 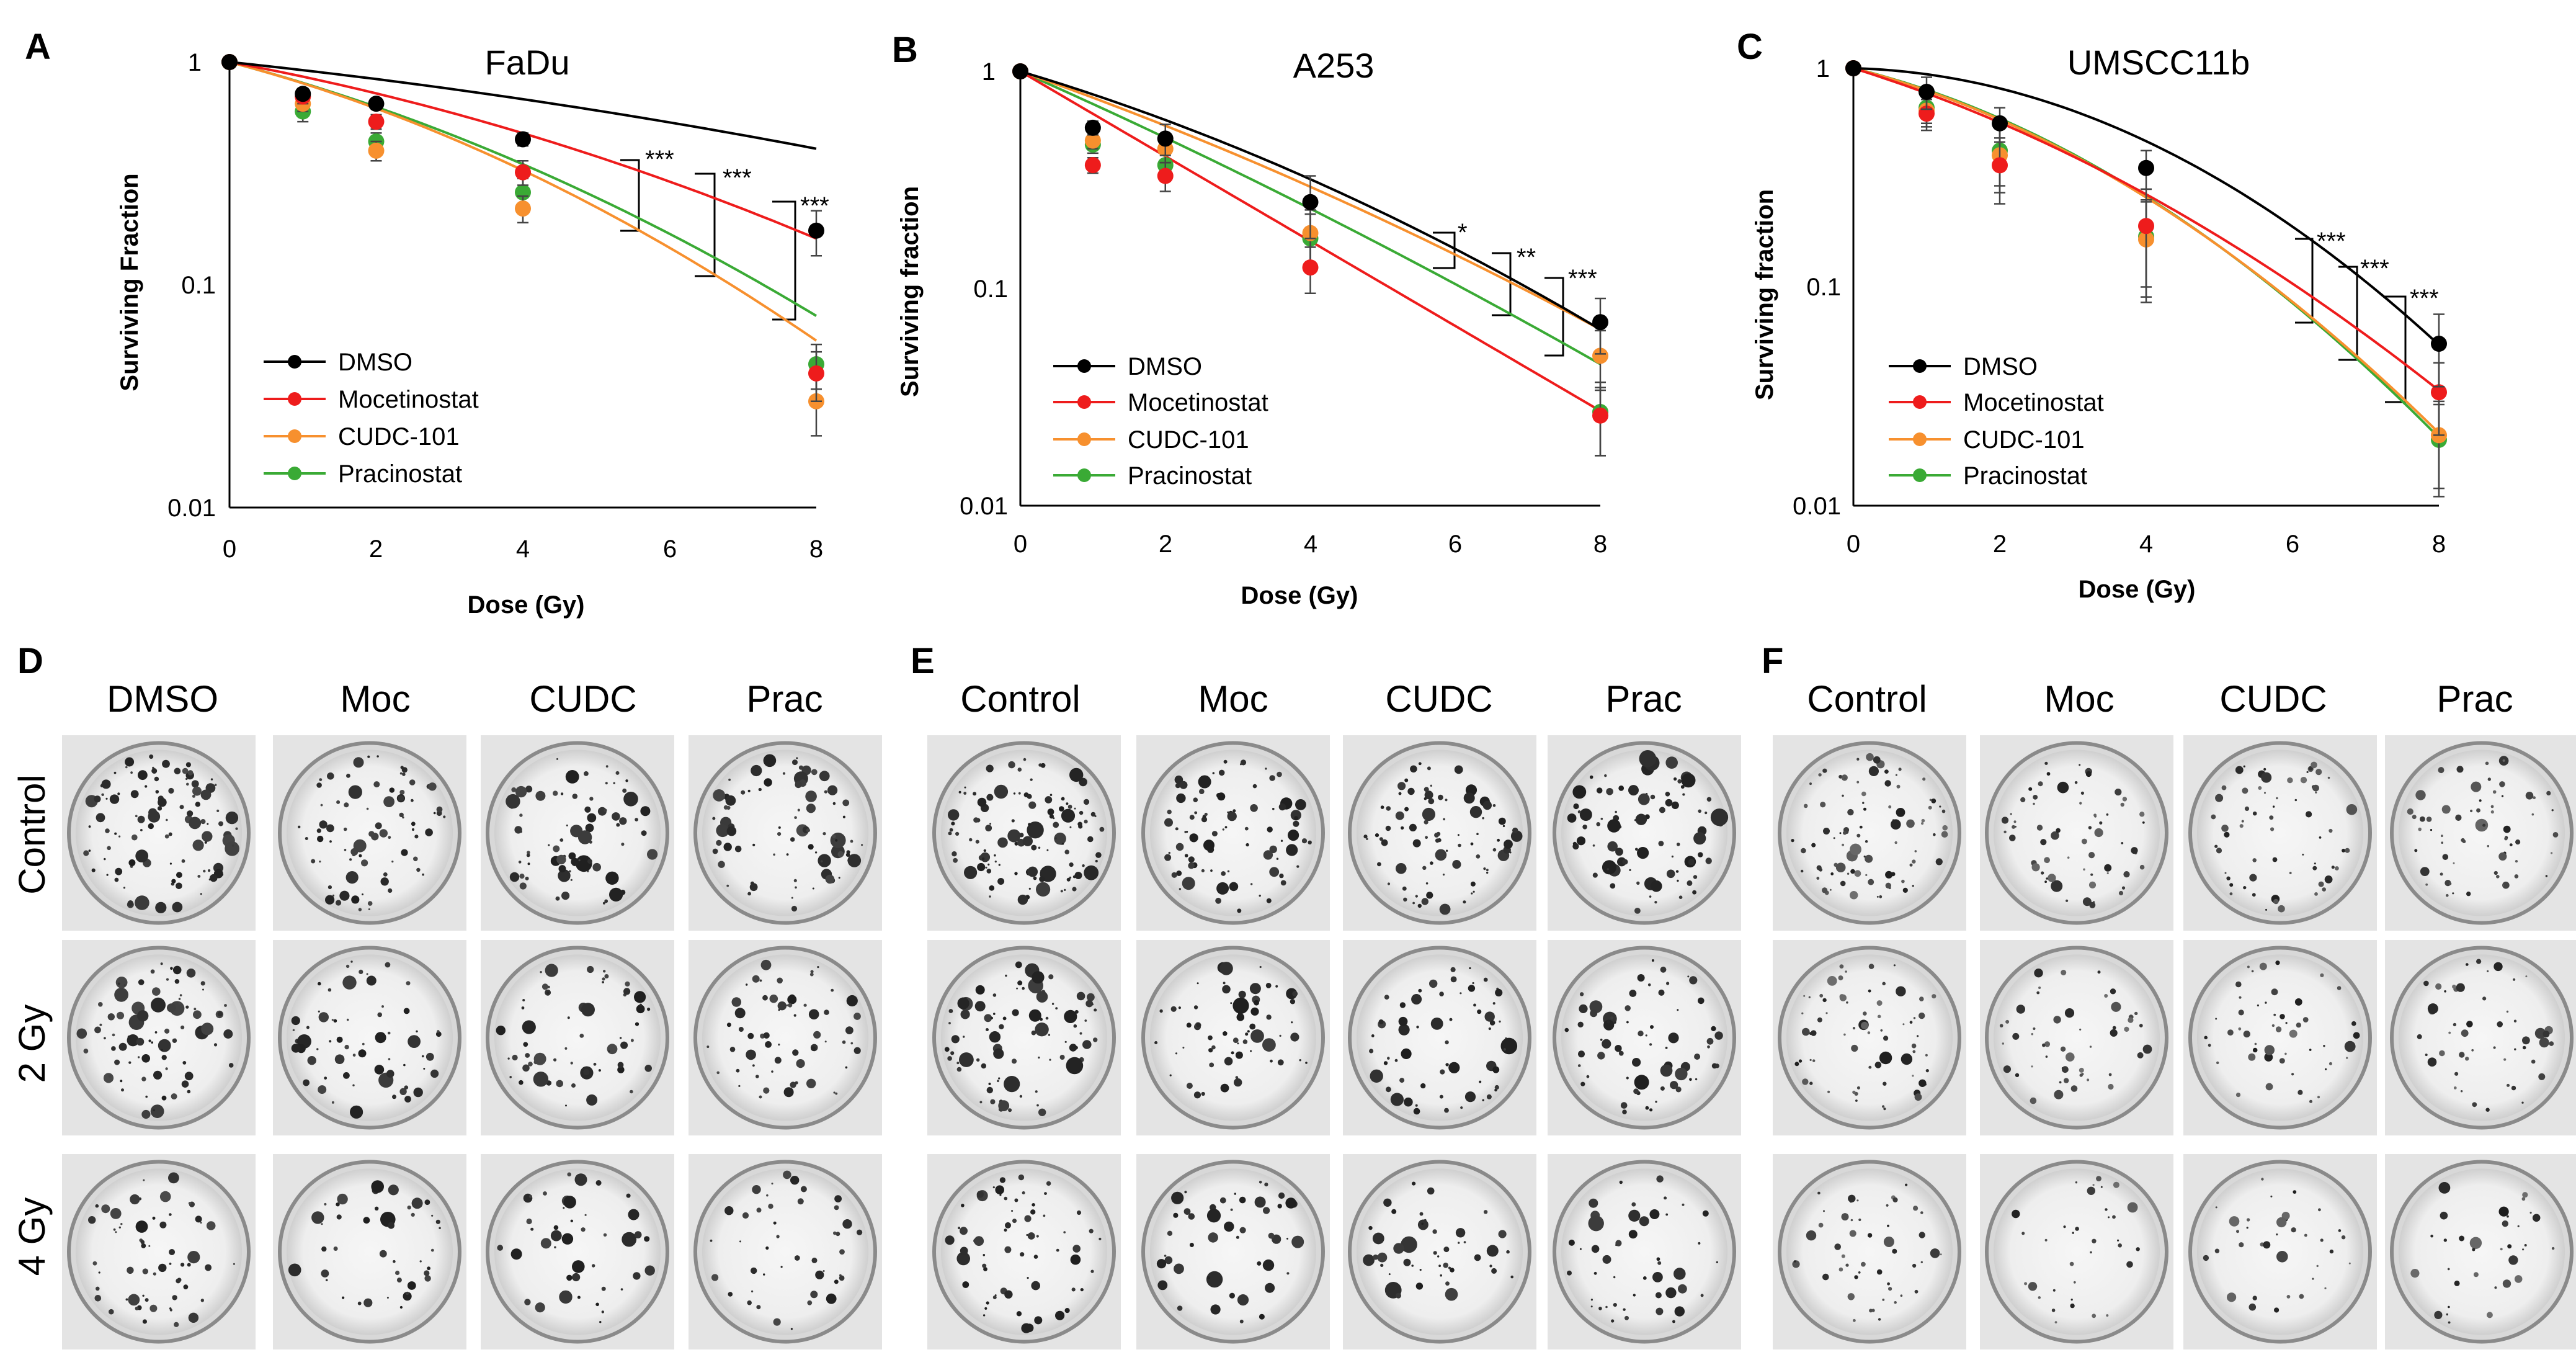 What do you see at coordinates (905, 50) in the screenshot?
I see `panel-letter-b: B` at bounding box center [905, 50].